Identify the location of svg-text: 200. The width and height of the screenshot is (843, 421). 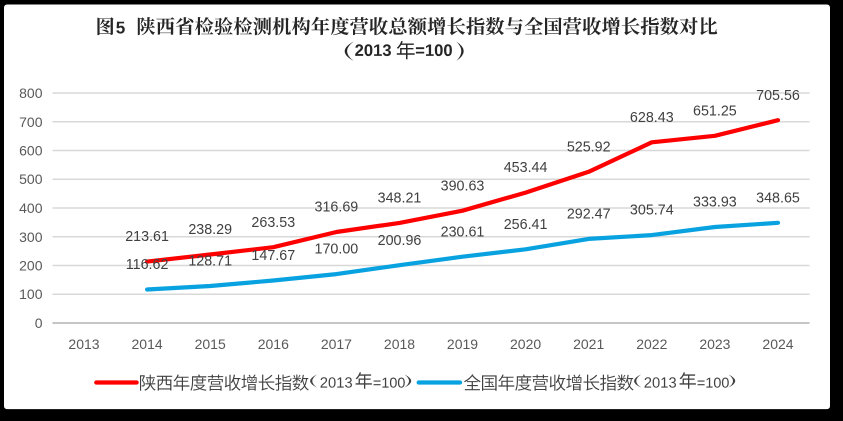
(31, 266).